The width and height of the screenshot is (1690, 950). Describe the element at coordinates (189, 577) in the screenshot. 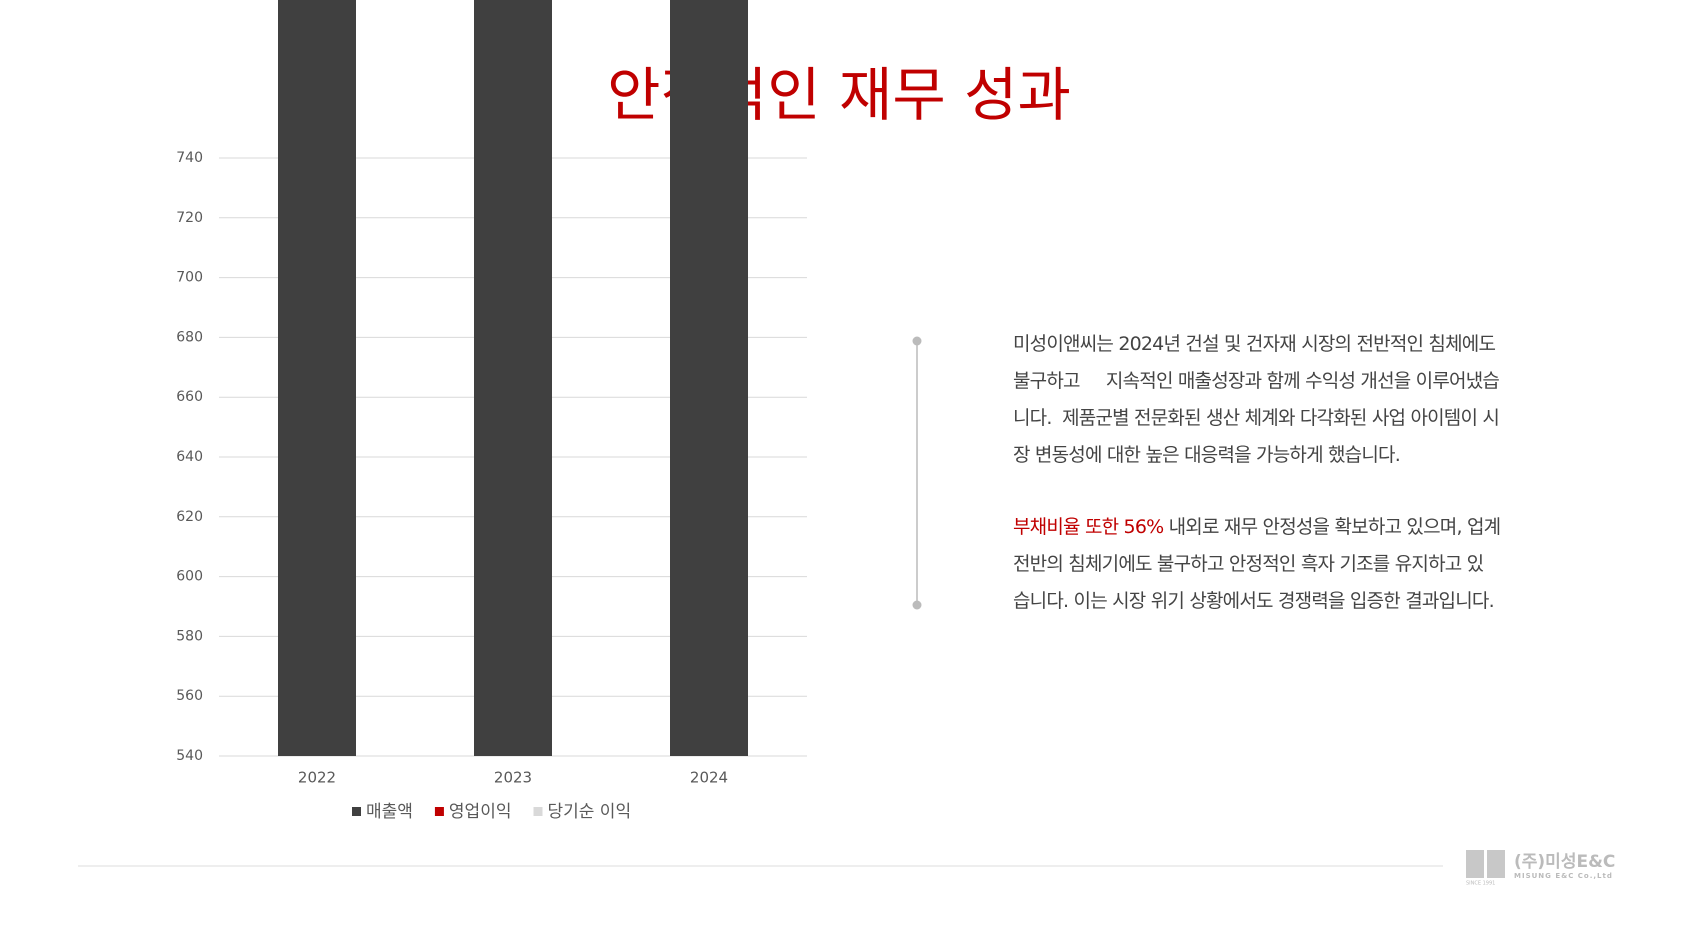

I see `y-tick-label: 600` at that location.